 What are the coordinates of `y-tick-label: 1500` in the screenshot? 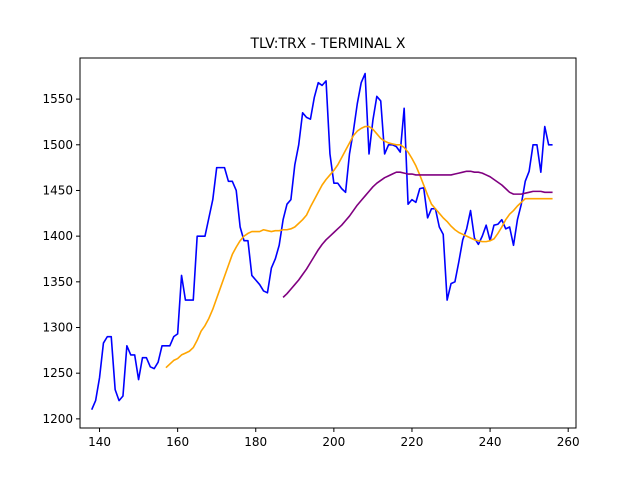 It's located at (57, 145).